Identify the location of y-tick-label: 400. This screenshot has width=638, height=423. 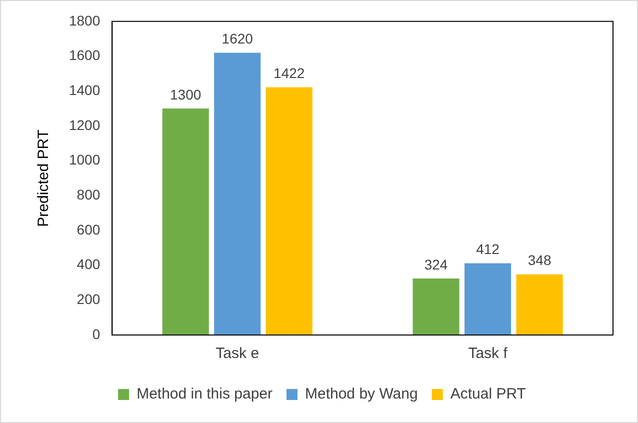
(88, 264).